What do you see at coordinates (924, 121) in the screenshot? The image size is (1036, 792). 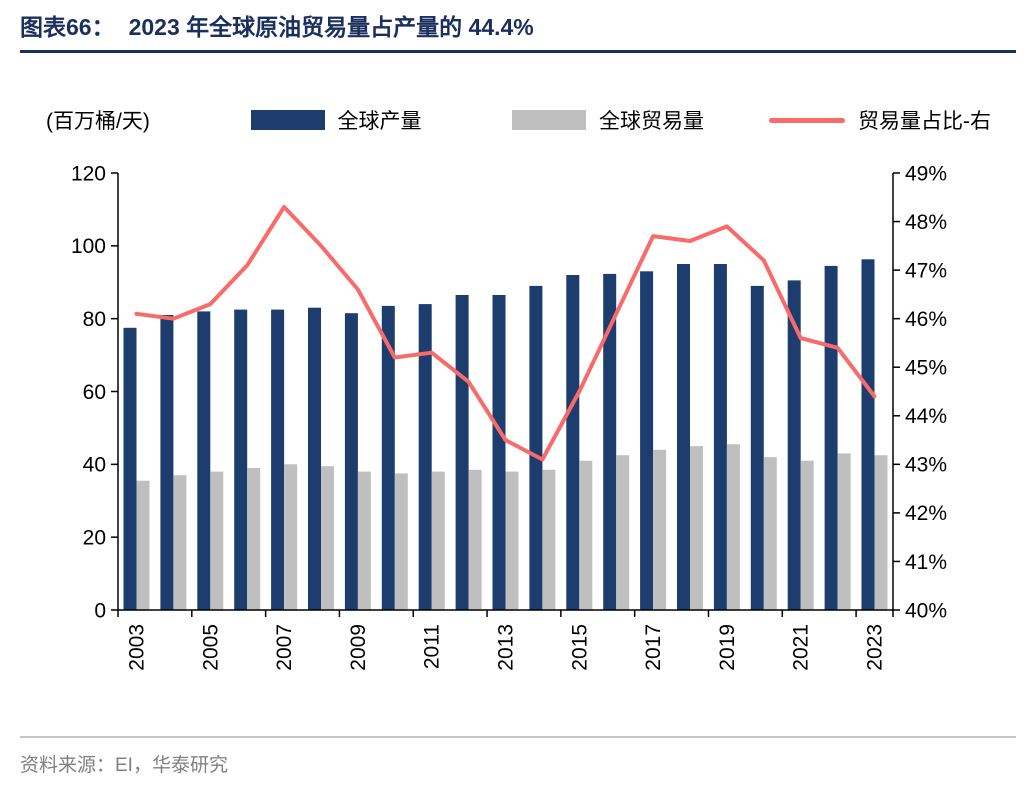 I see `legend-label-ratio: 贸易量占比-右` at bounding box center [924, 121].